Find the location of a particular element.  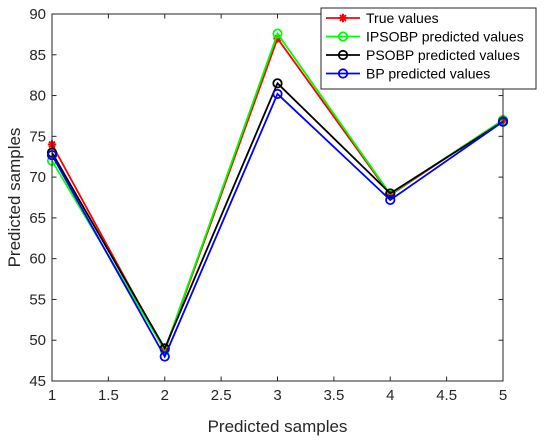

x-tick-label: 4.5 is located at coordinates (446, 395).